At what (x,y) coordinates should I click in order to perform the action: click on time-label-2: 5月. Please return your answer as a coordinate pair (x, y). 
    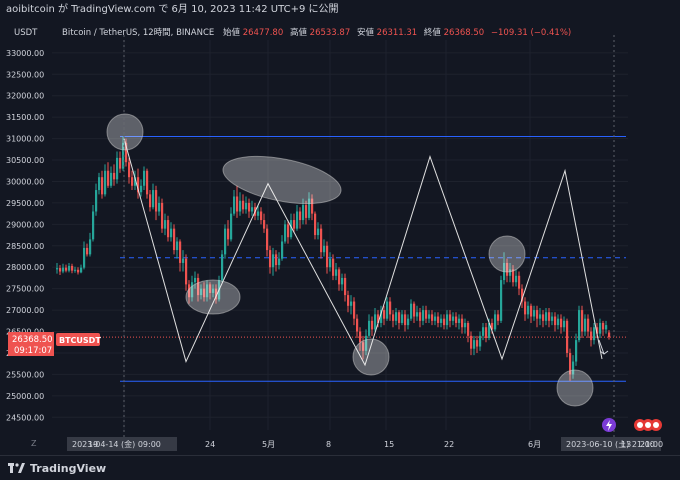
    Looking at the image, I should click on (268, 444).